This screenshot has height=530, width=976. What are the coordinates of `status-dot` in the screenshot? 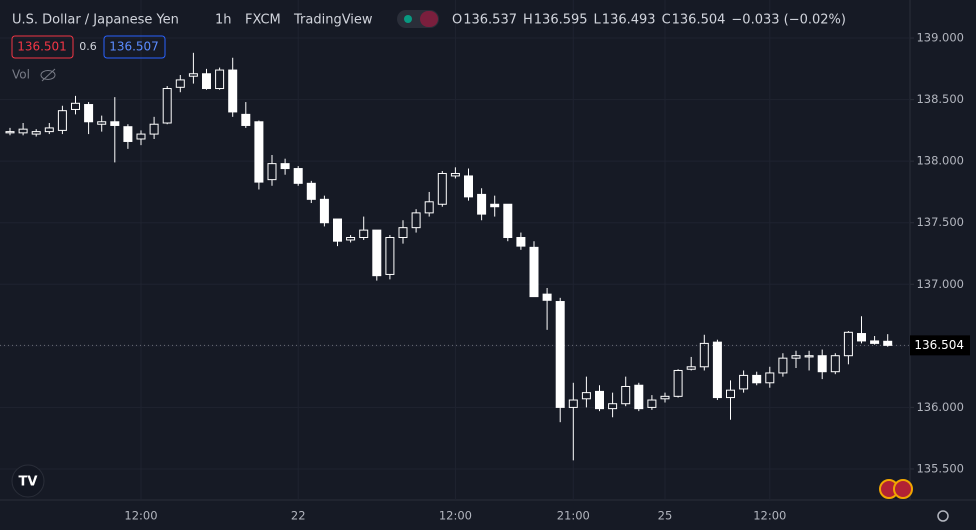 It's located at (408, 19).